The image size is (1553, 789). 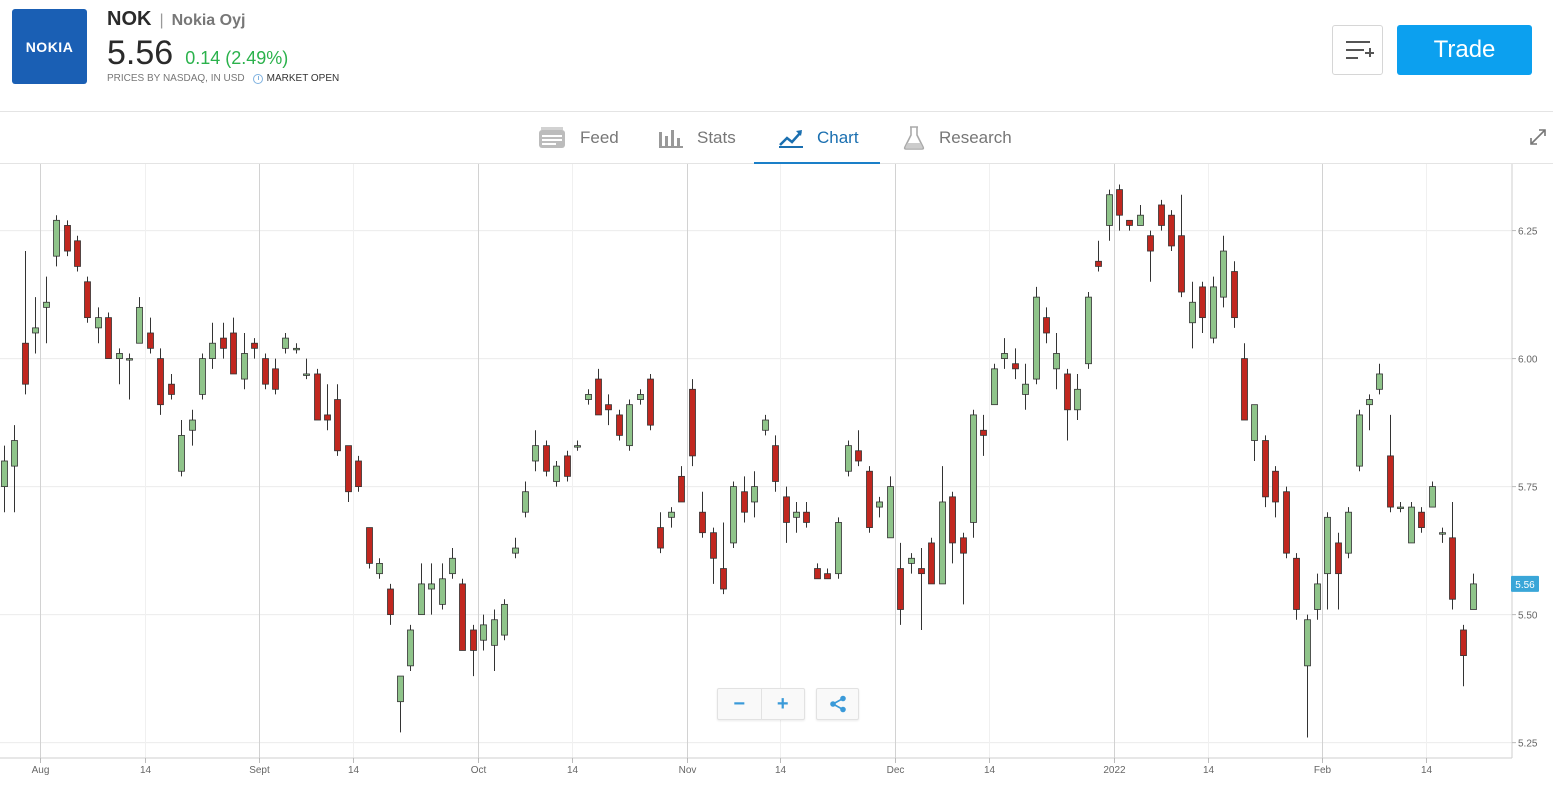 What do you see at coordinates (578, 138) in the screenshot?
I see `tab-feed: Feed` at bounding box center [578, 138].